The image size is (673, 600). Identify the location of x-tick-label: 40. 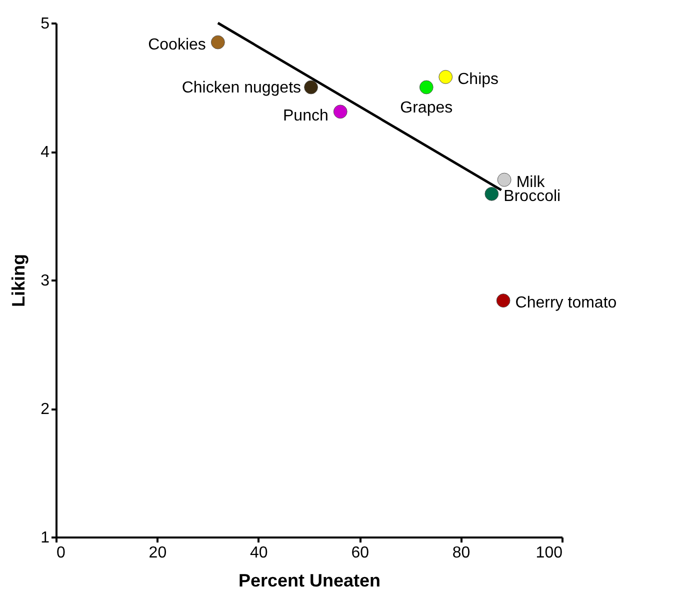
(259, 553).